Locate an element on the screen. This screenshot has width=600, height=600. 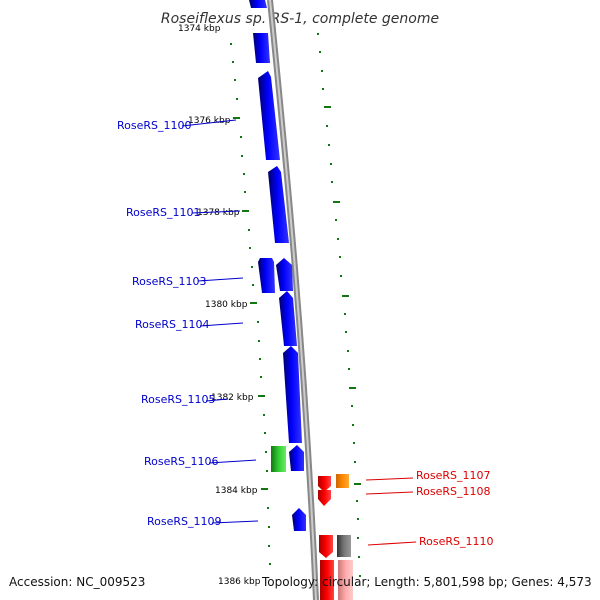
scale-label-1380: 1380 kbp is located at coordinates (226, 305).